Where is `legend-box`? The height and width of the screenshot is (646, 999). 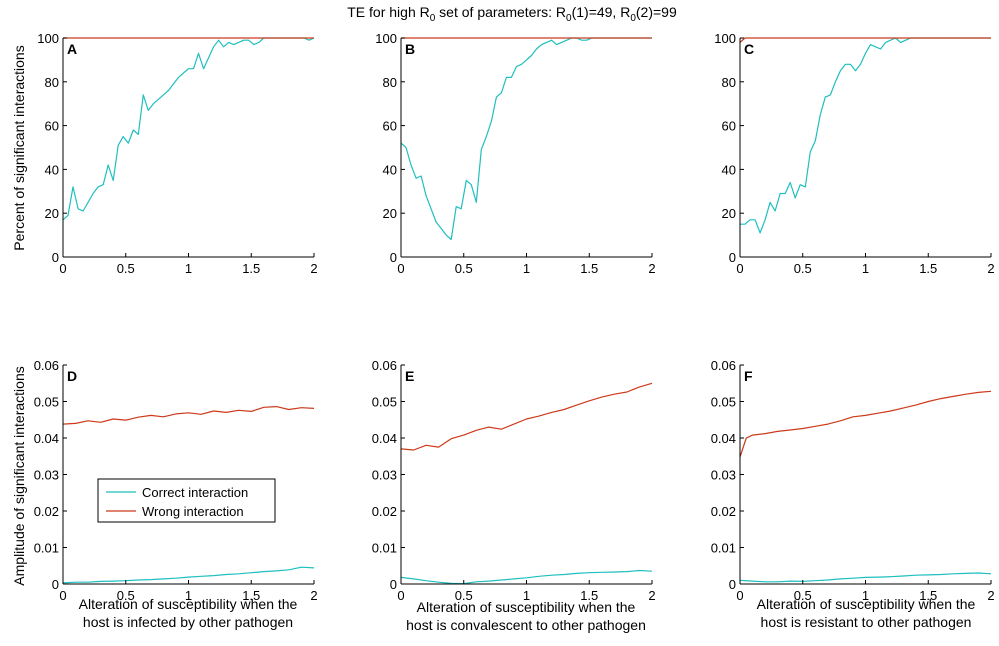
legend-box is located at coordinates (186, 500).